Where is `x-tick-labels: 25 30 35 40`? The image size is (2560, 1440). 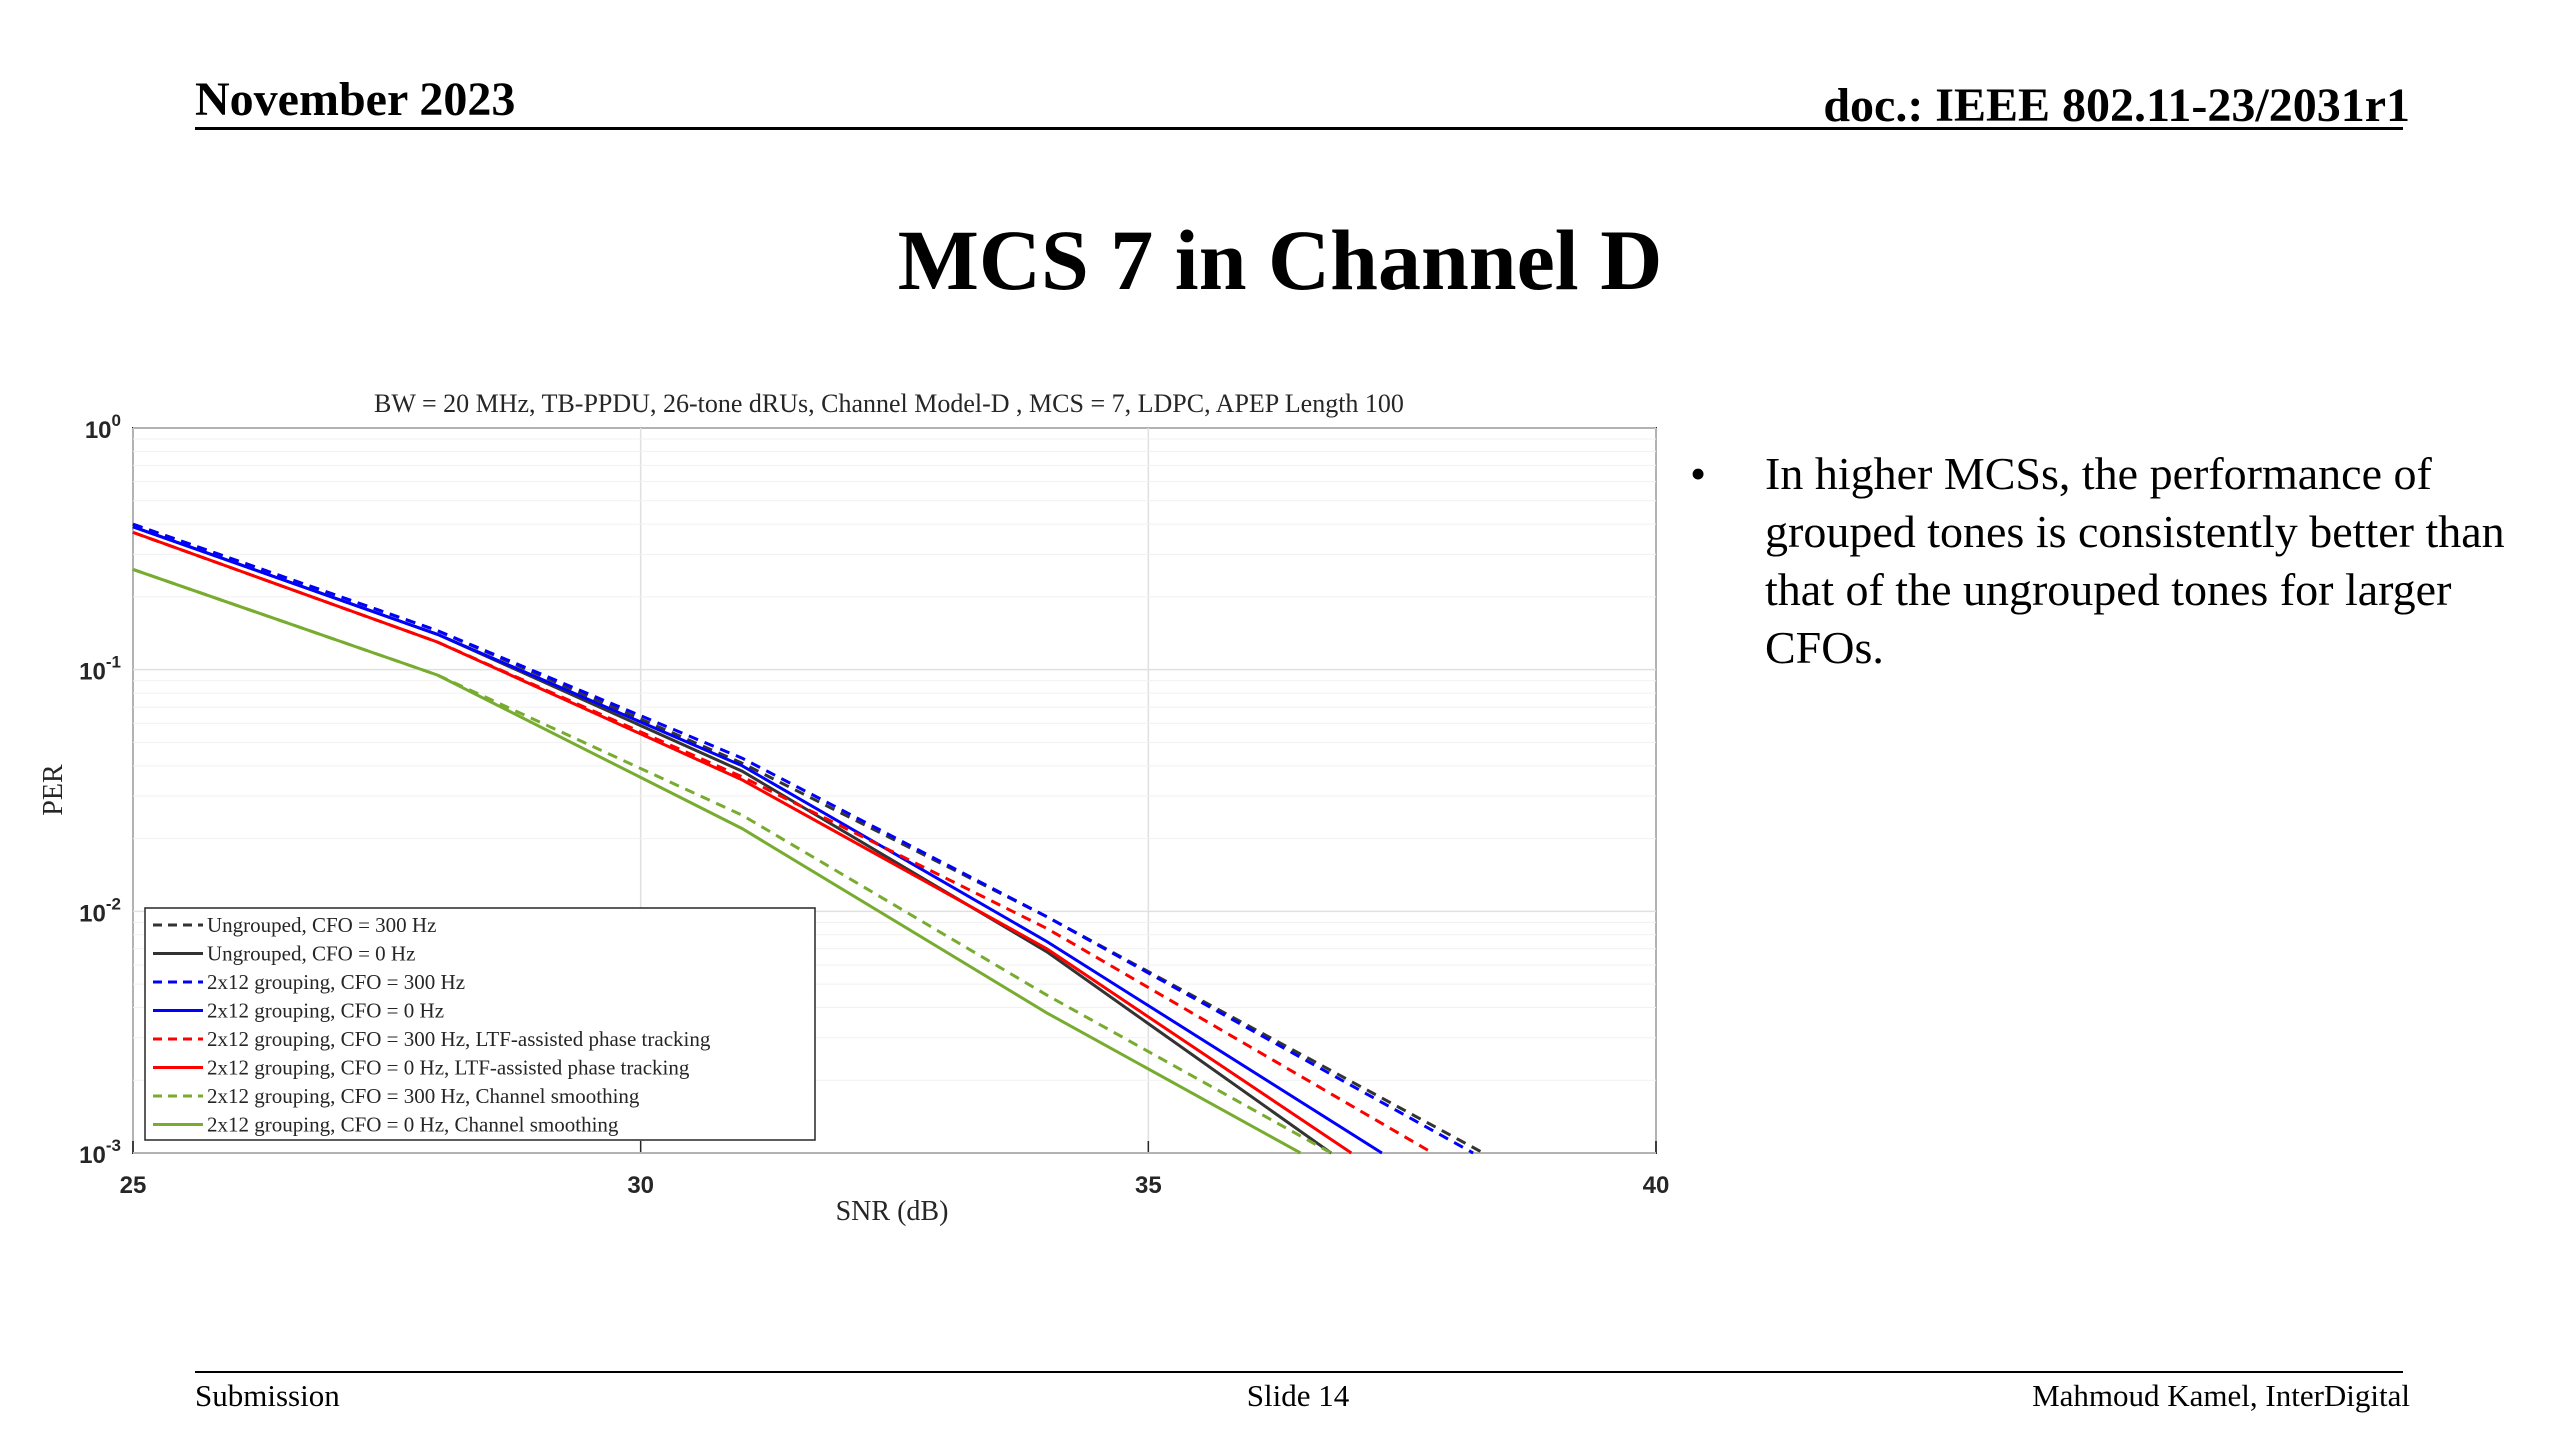
x-tick-labels: 25 30 35 40 is located at coordinates (895, 1185).